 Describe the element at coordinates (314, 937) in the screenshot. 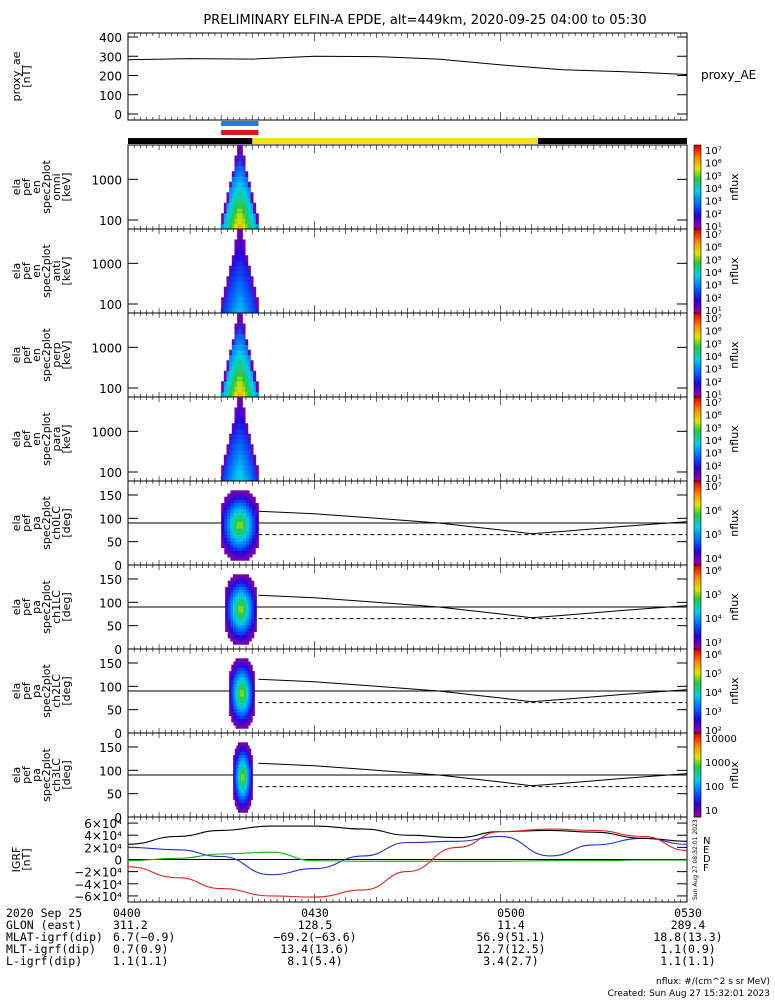

I see `footer-value: −69.2(−63.6)` at that location.